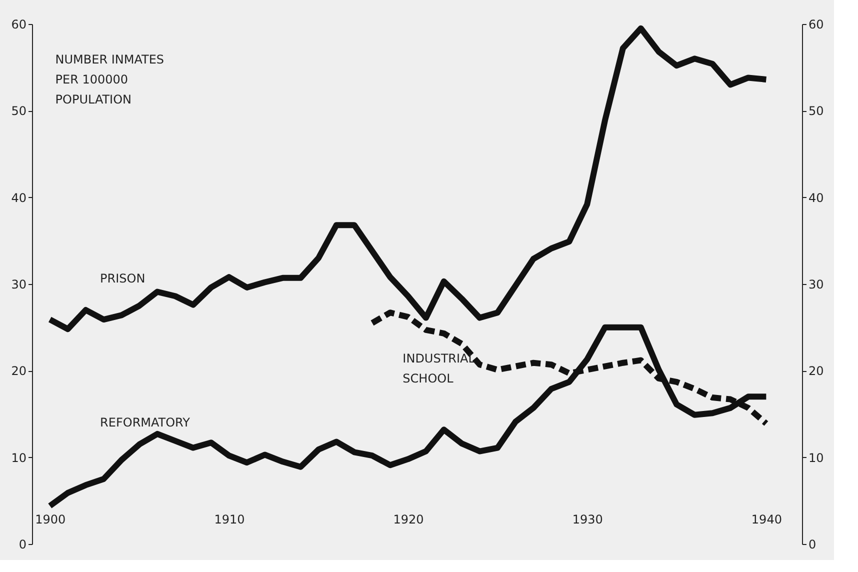  I want to click on x-tick-label: 1900, so click(50, 519).